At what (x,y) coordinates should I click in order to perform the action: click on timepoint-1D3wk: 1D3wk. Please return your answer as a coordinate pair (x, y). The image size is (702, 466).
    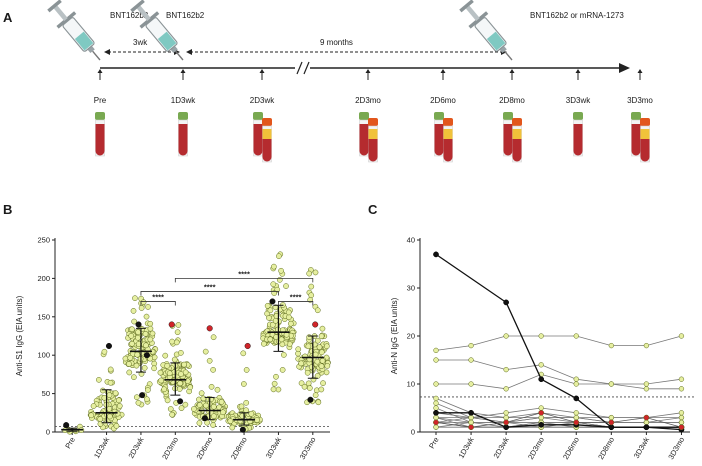
    Looking at the image, I should click on (183, 113).